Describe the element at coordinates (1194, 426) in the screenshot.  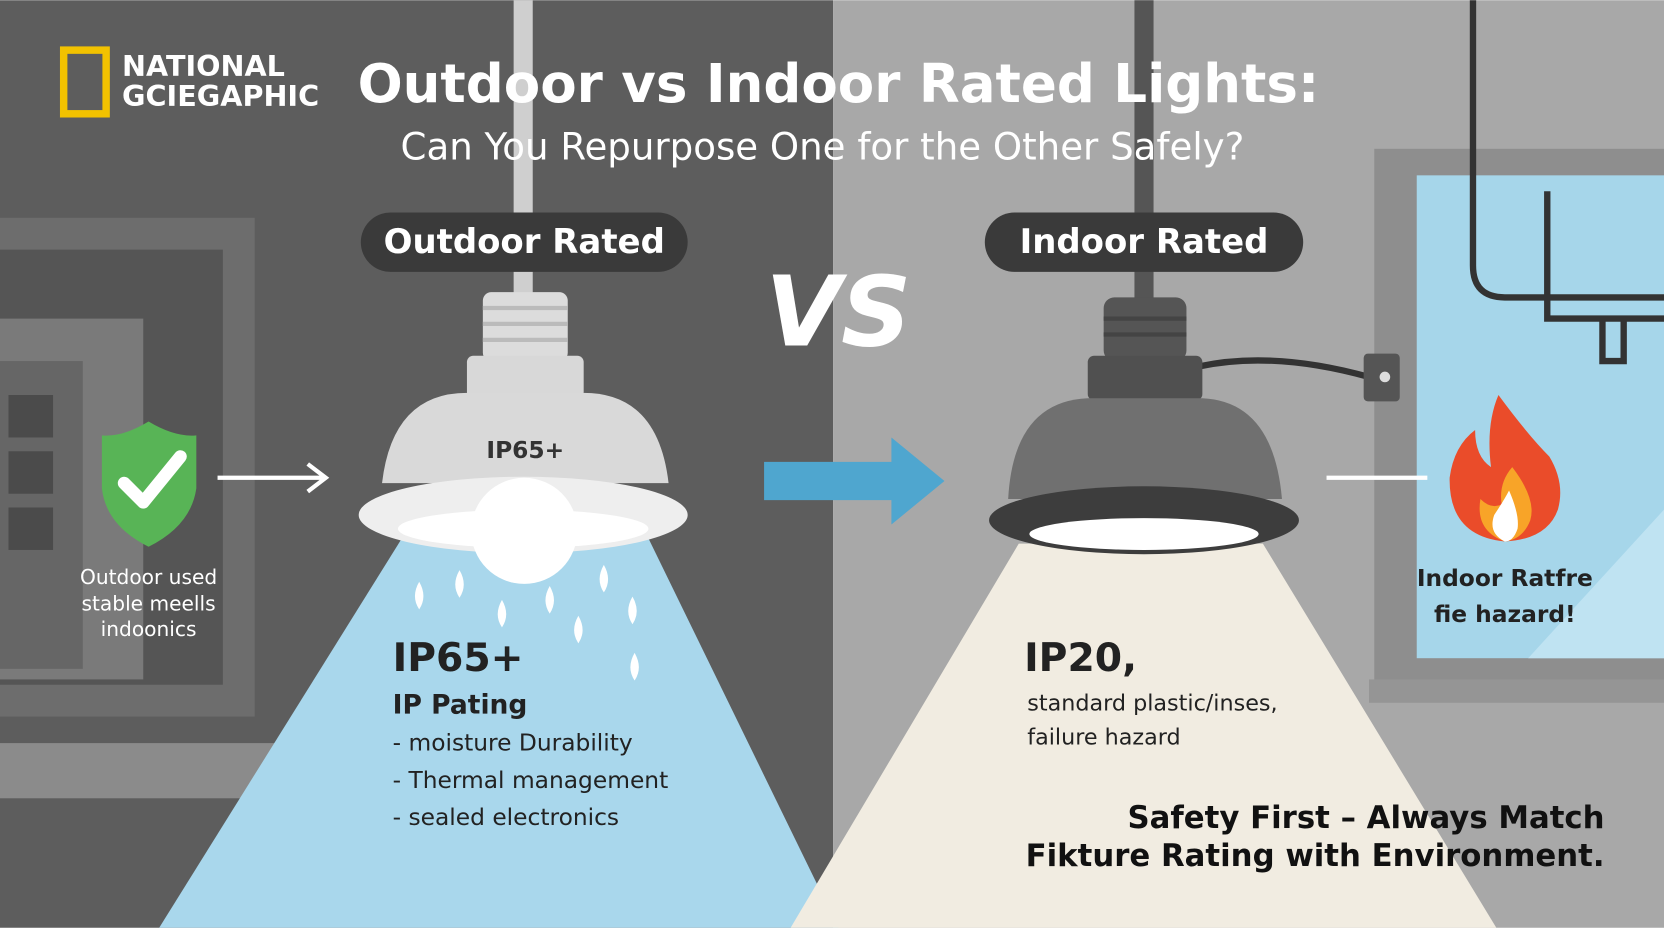
I see `indoor-lamp` at that location.